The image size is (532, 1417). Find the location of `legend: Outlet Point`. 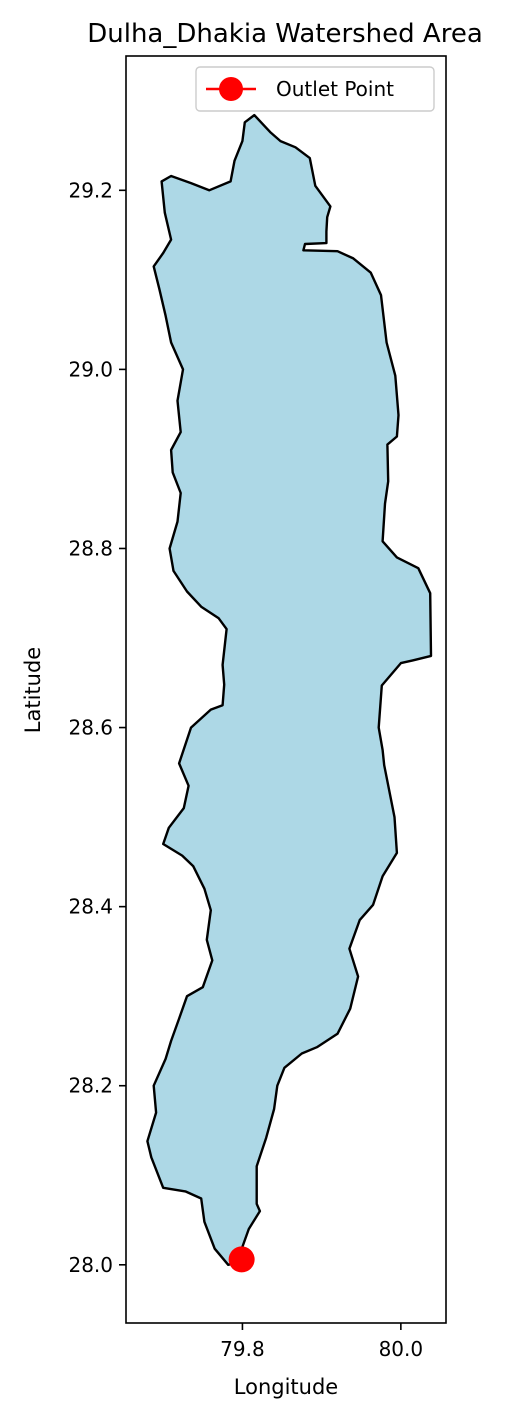

legend: Outlet Point is located at coordinates (315, 89).